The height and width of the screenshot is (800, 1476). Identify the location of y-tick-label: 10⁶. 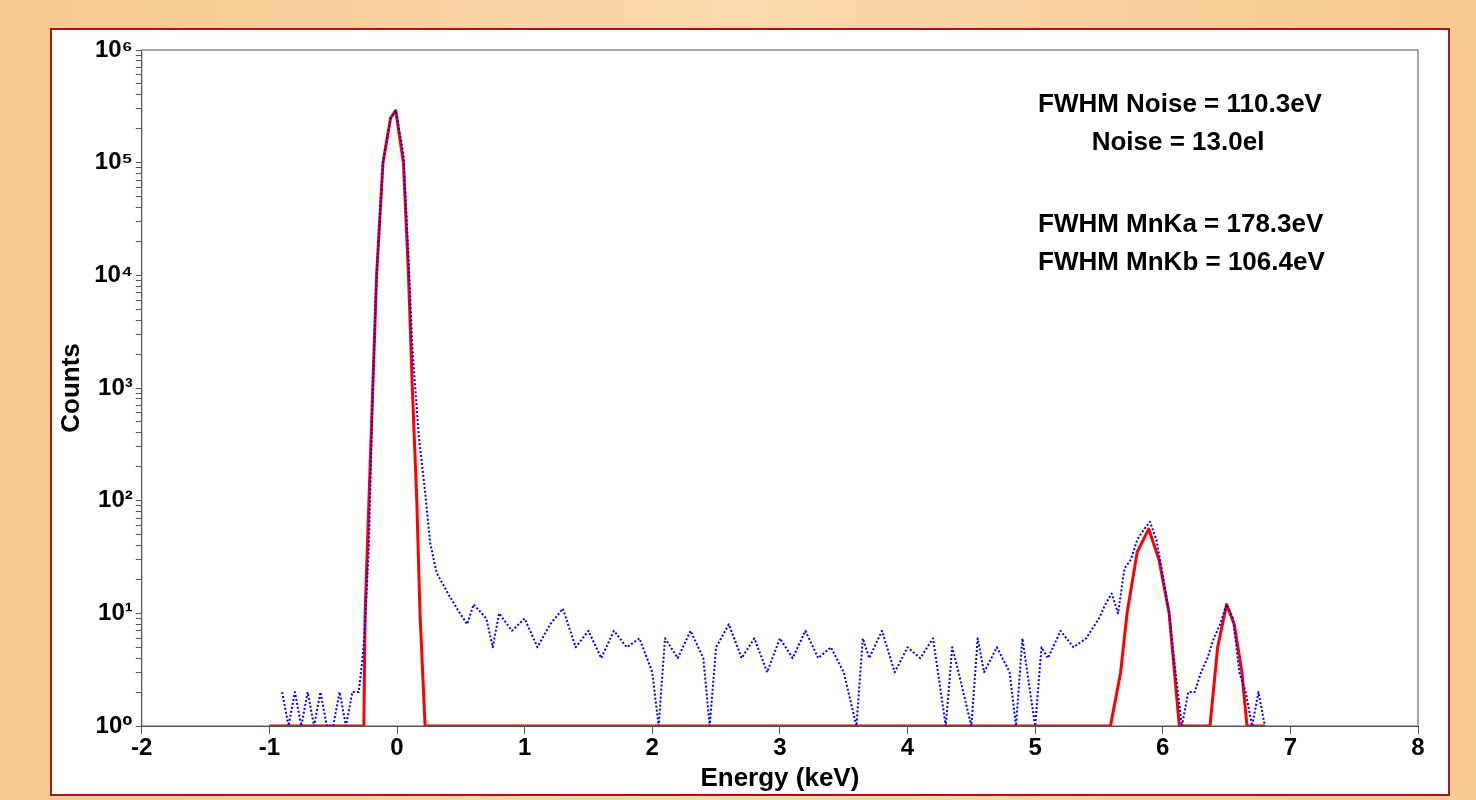
(114, 48).